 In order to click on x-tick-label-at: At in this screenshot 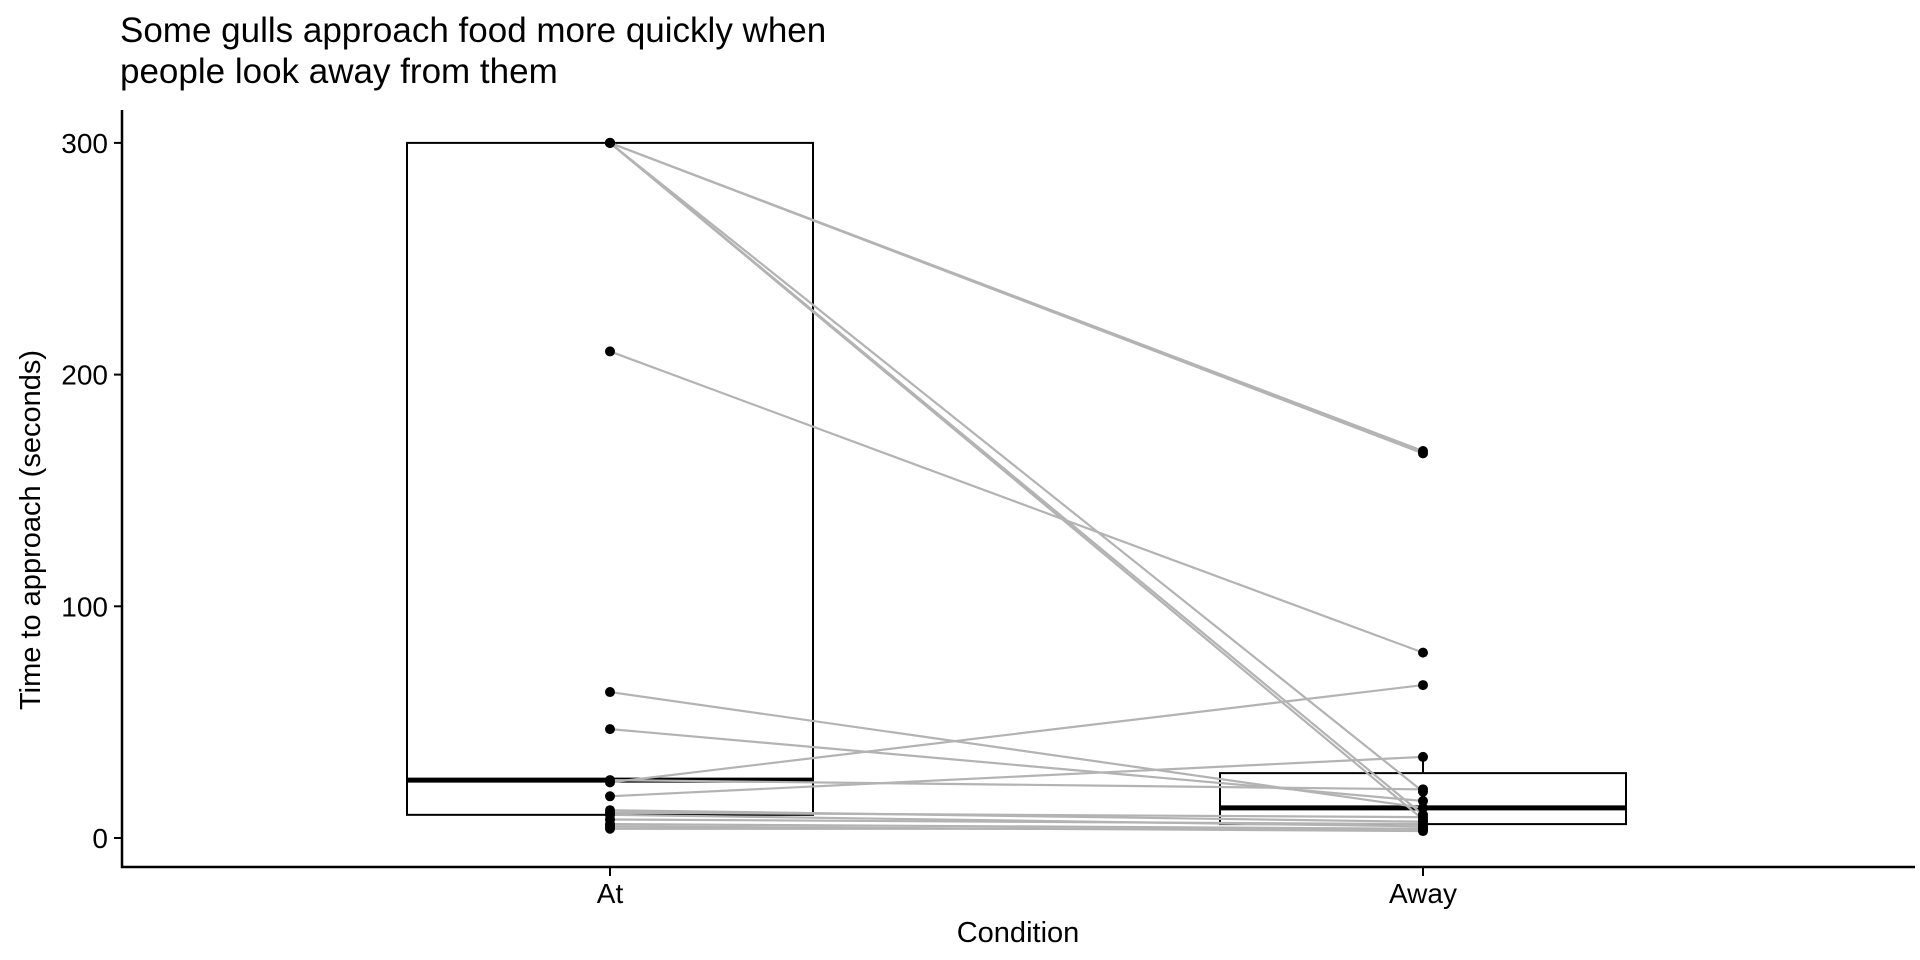, I will do `click(610, 893)`.